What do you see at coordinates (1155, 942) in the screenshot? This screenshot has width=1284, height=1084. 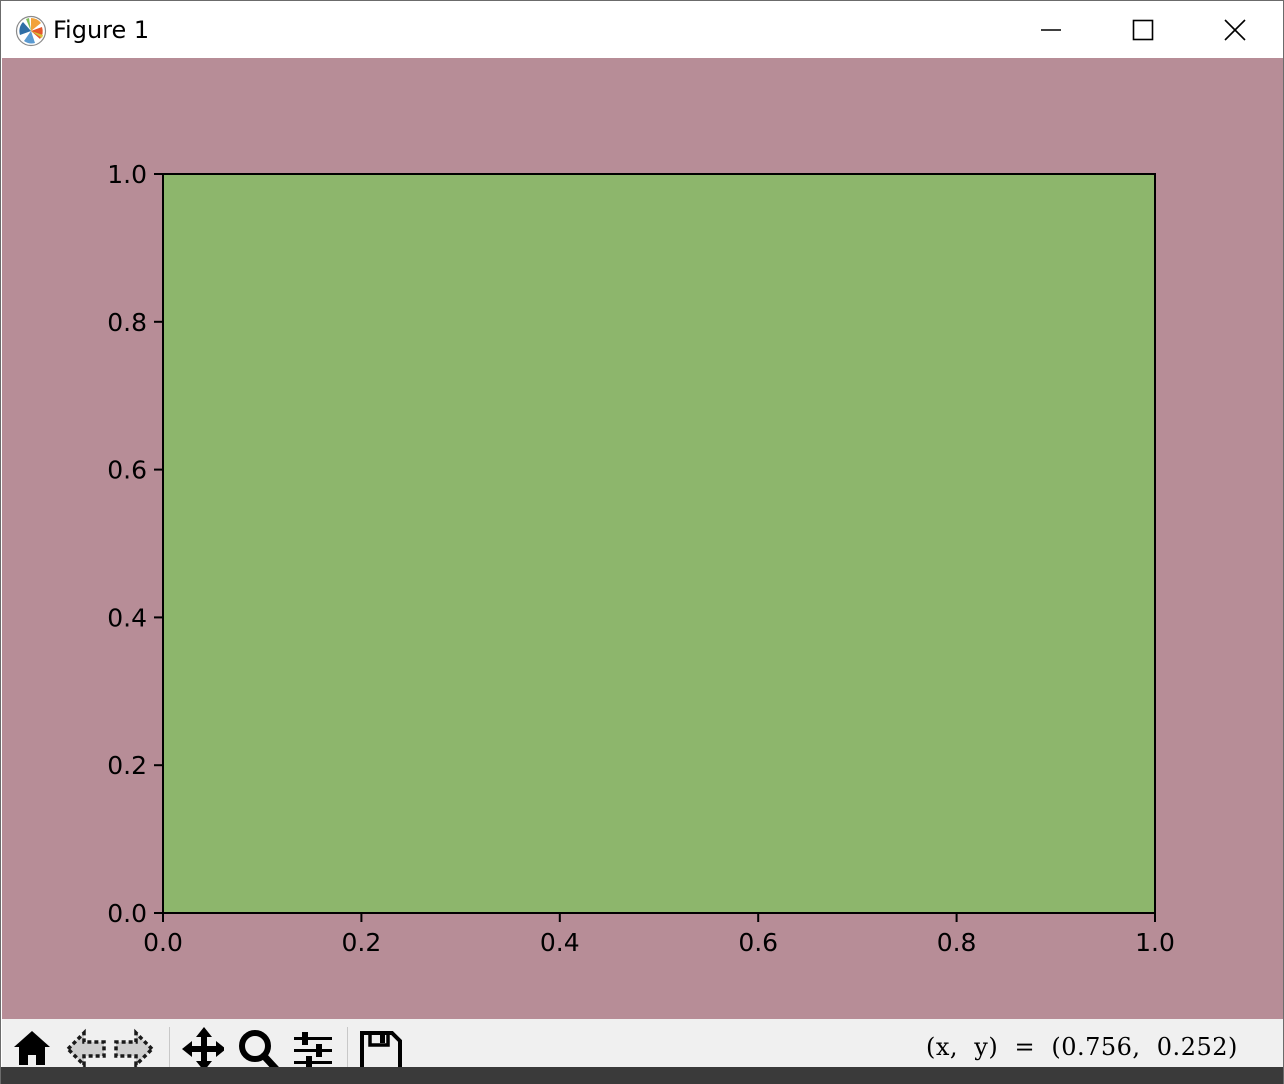 I see `x-tick-label: 1.0` at bounding box center [1155, 942].